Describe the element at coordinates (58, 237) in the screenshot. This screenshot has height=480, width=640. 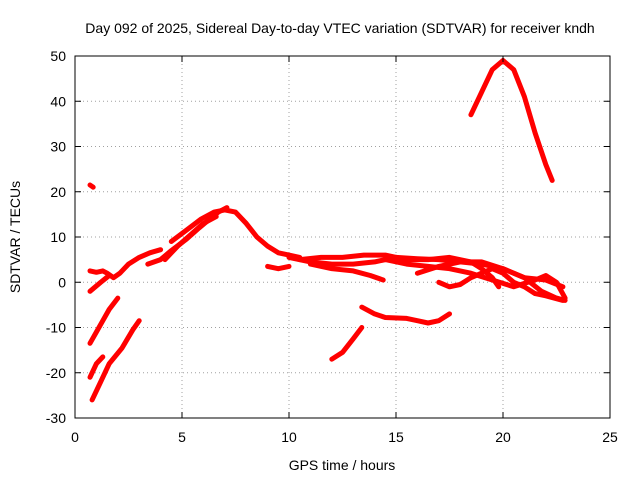
I see `y-tick-label: 10` at that location.